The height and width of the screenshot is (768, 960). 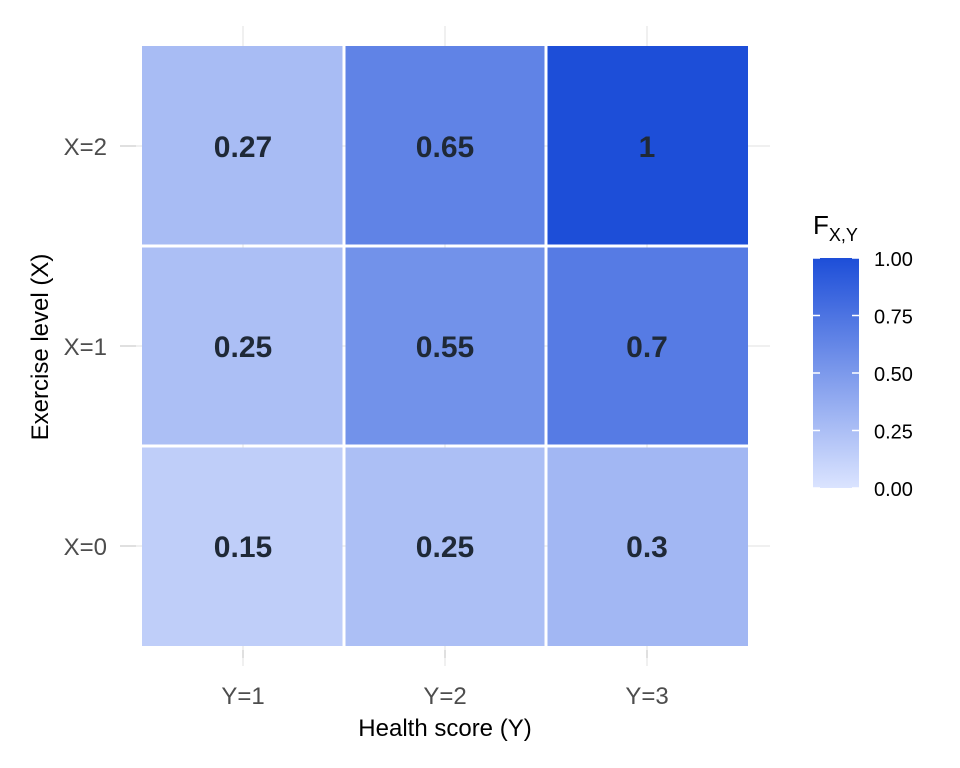 What do you see at coordinates (843, 235) in the screenshot?
I see `legend-title-subscript: X,Y` at bounding box center [843, 235].